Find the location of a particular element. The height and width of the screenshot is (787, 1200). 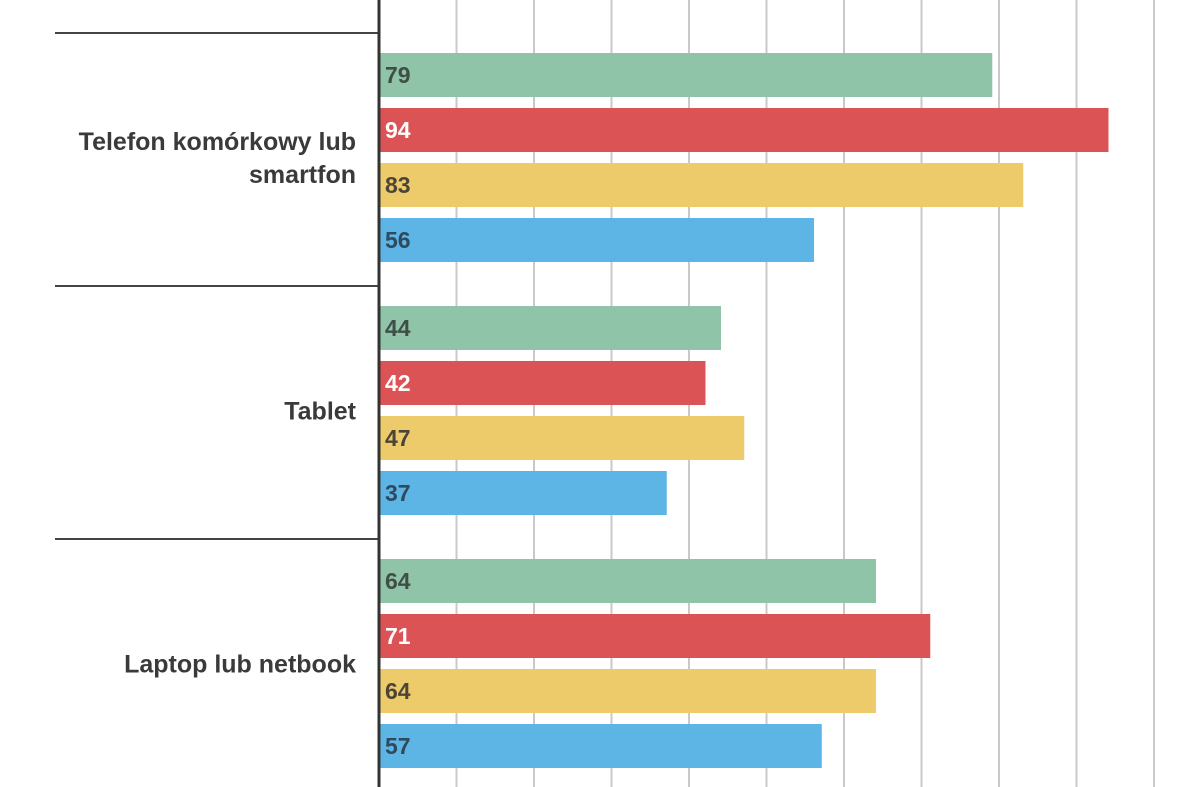

bar-value-label: 79 is located at coordinates (398, 75).